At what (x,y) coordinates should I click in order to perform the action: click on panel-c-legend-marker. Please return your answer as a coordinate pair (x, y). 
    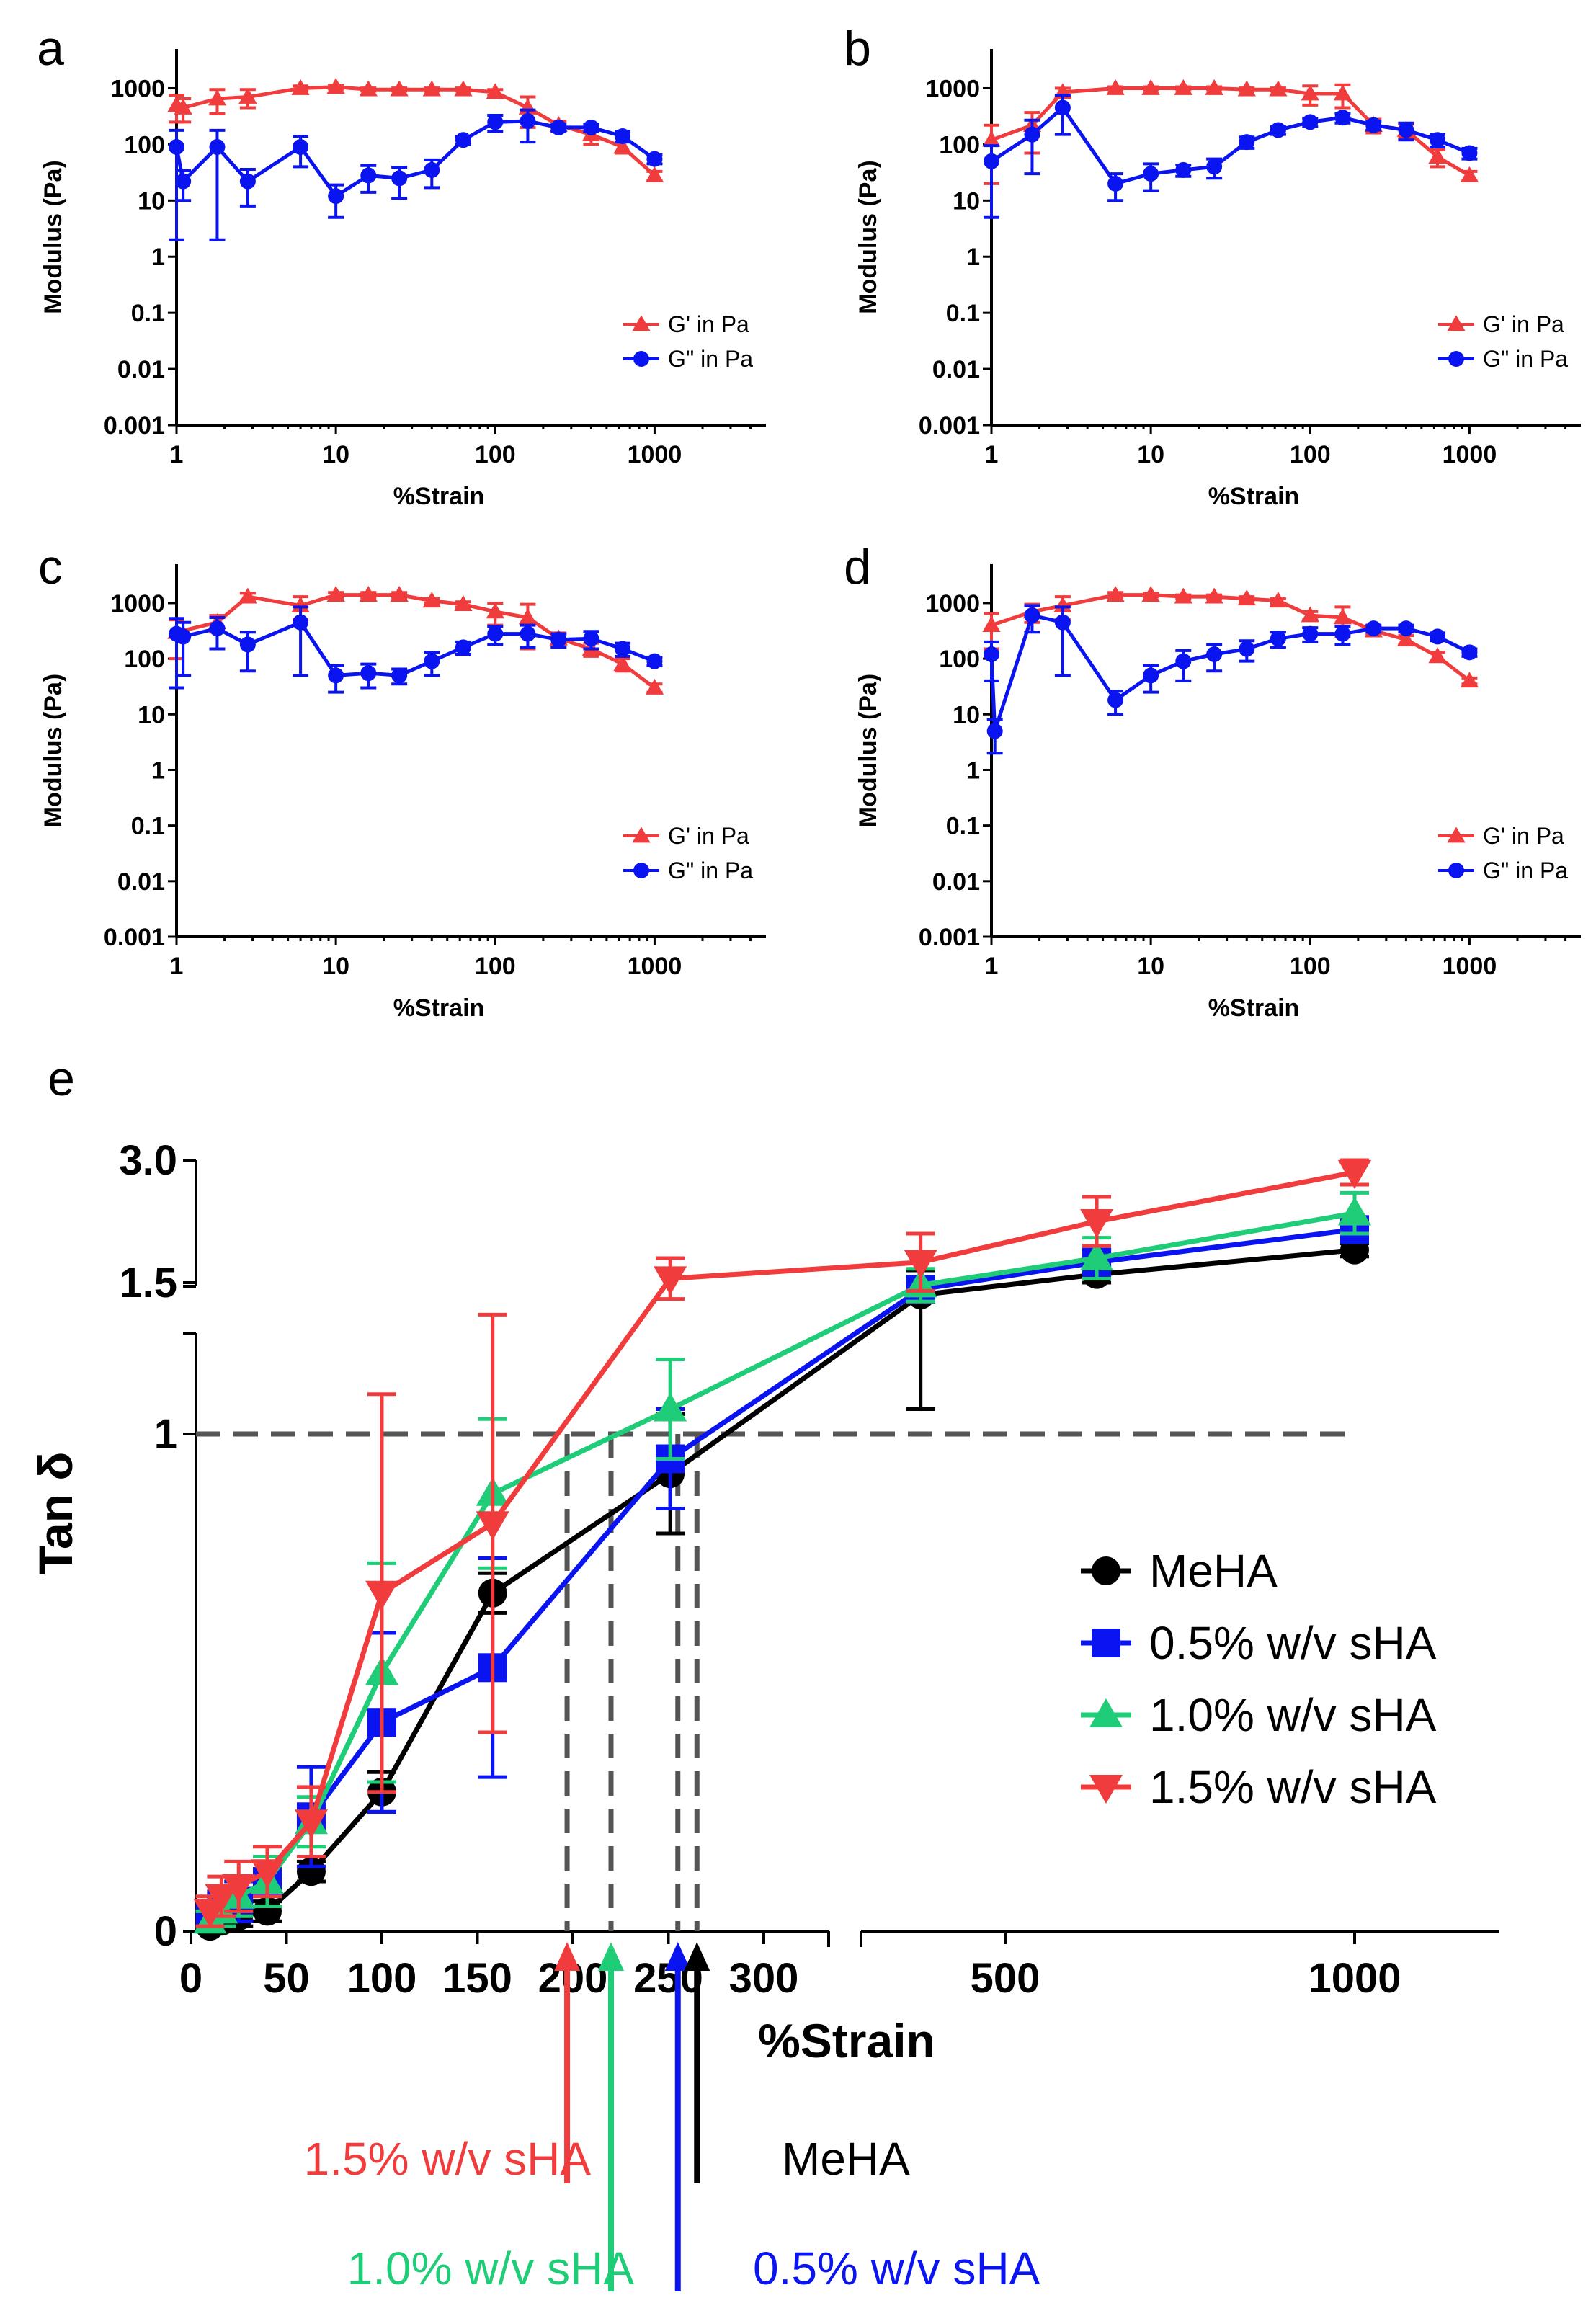
    Looking at the image, I should click on (641, 835).